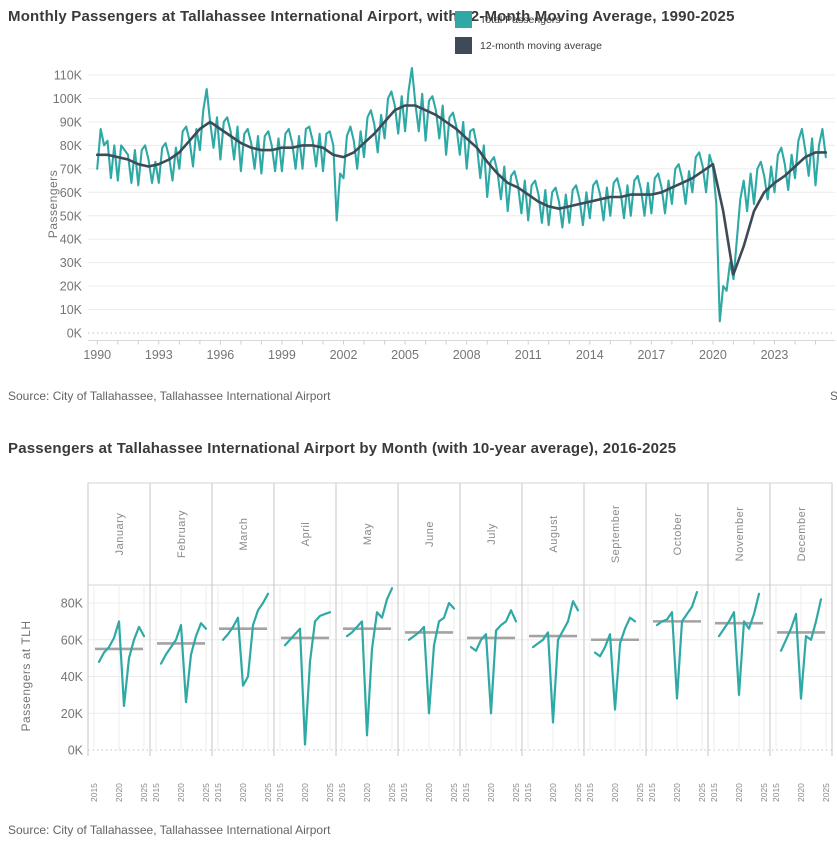 The height and width of the screenshot is (849, 837). I want to click on legend-item-moving-average: 12-month moving average, so click(528, 45).